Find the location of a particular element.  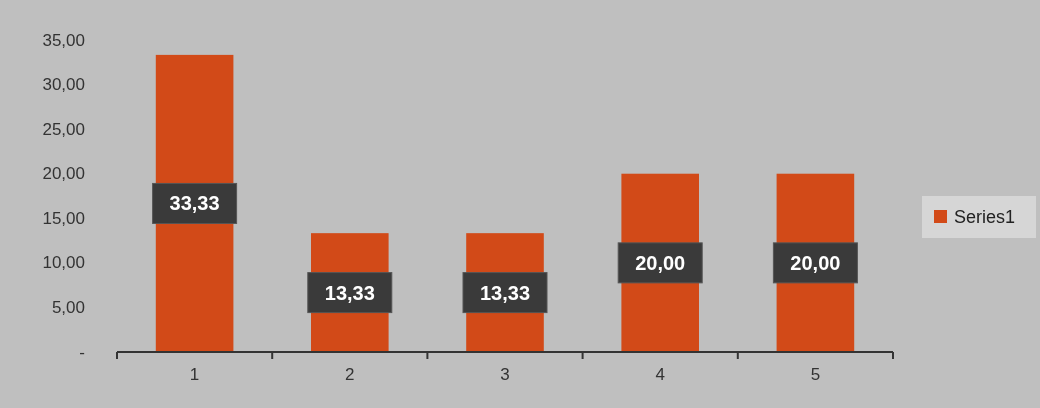

x-tick-label: 3 is located at coordinates (505, 374).